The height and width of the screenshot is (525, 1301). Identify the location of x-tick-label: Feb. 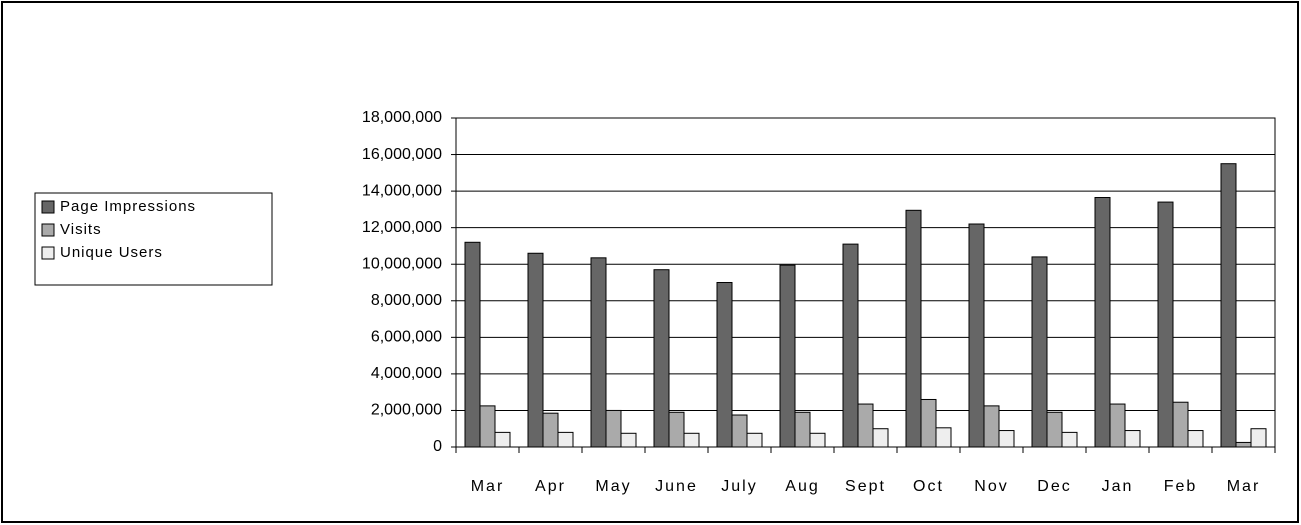
(1181, 486).